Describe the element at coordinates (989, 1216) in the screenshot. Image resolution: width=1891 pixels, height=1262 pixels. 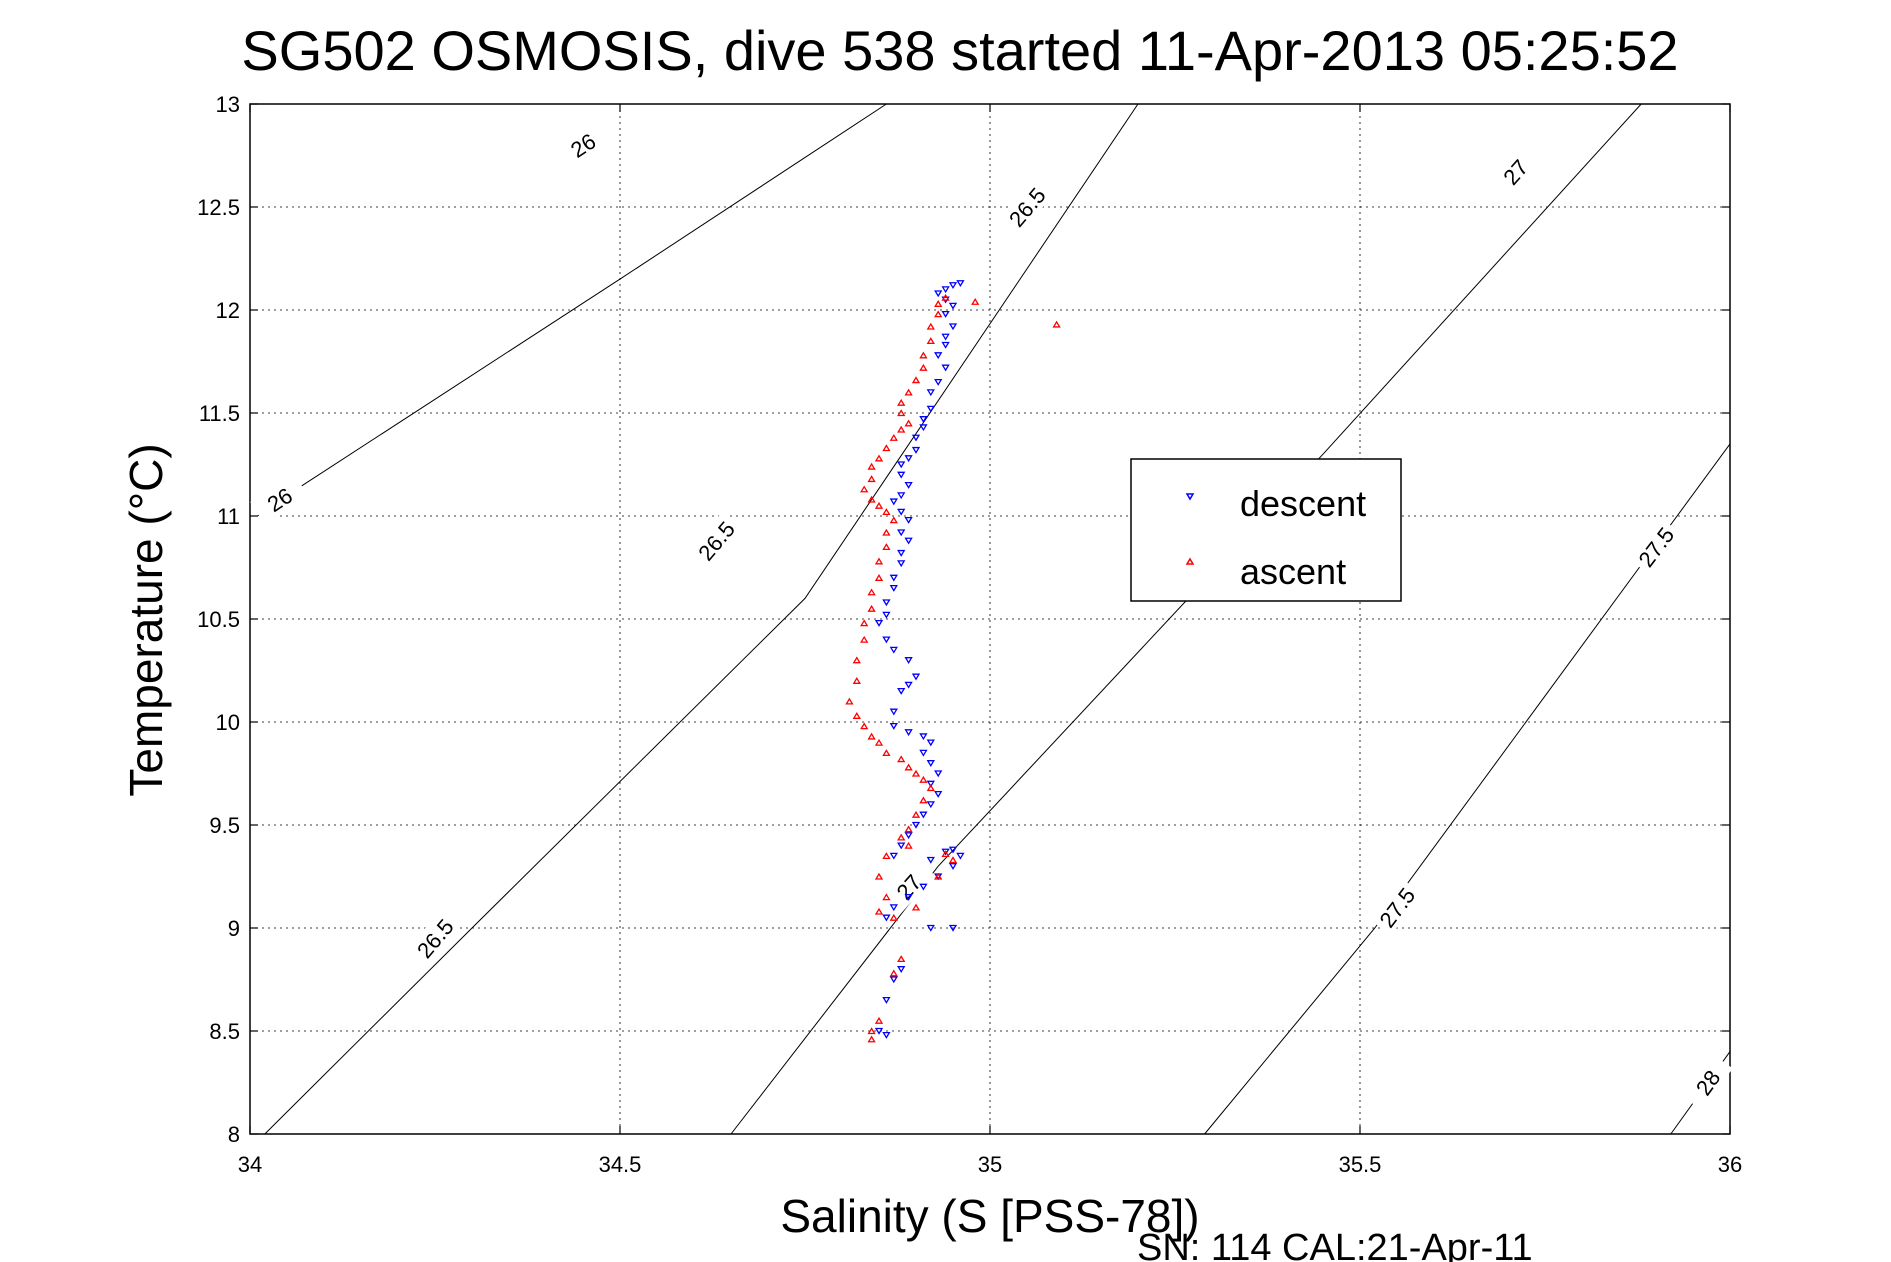
I see `x-axis-label: Salinity (S [PSS-78])` at that location.